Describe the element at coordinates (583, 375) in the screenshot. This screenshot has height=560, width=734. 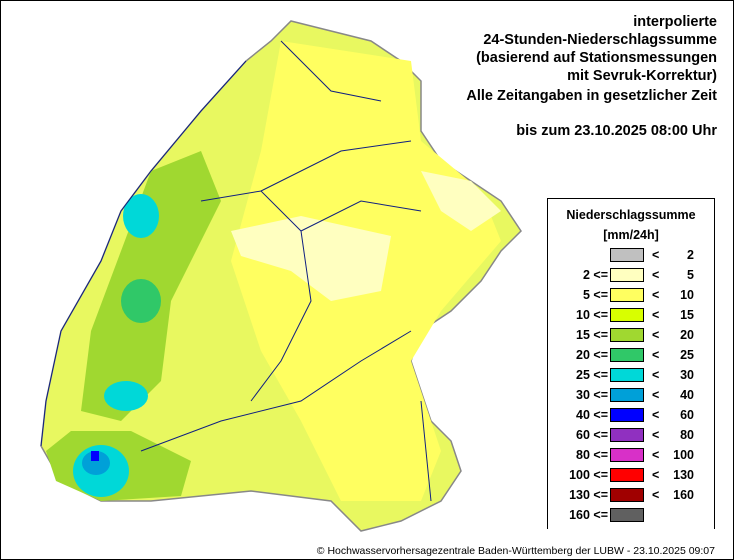
I see `legend-lower-value: 25` at that location.